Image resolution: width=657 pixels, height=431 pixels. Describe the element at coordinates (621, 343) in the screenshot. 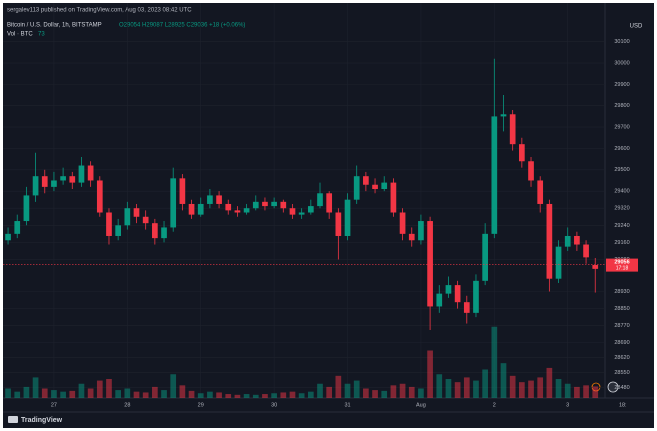

I see `y-tick-label: 28690` at that location.